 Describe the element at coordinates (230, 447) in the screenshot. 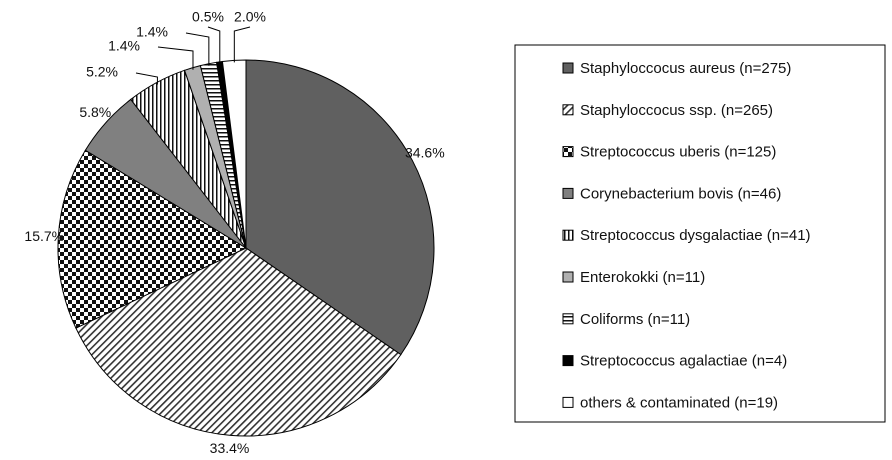

I see `data-label: 33.4%` at that location.